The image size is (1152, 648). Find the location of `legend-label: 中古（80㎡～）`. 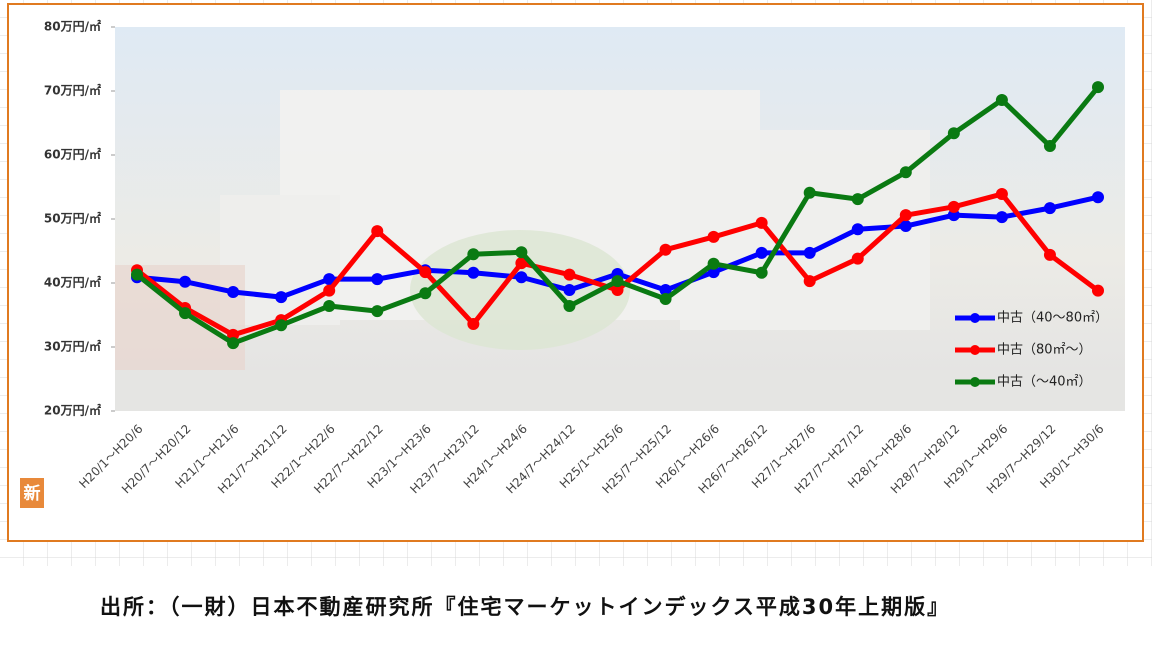

legend-label: 中古（80㎡～） is located at coordinates (1044, 350).